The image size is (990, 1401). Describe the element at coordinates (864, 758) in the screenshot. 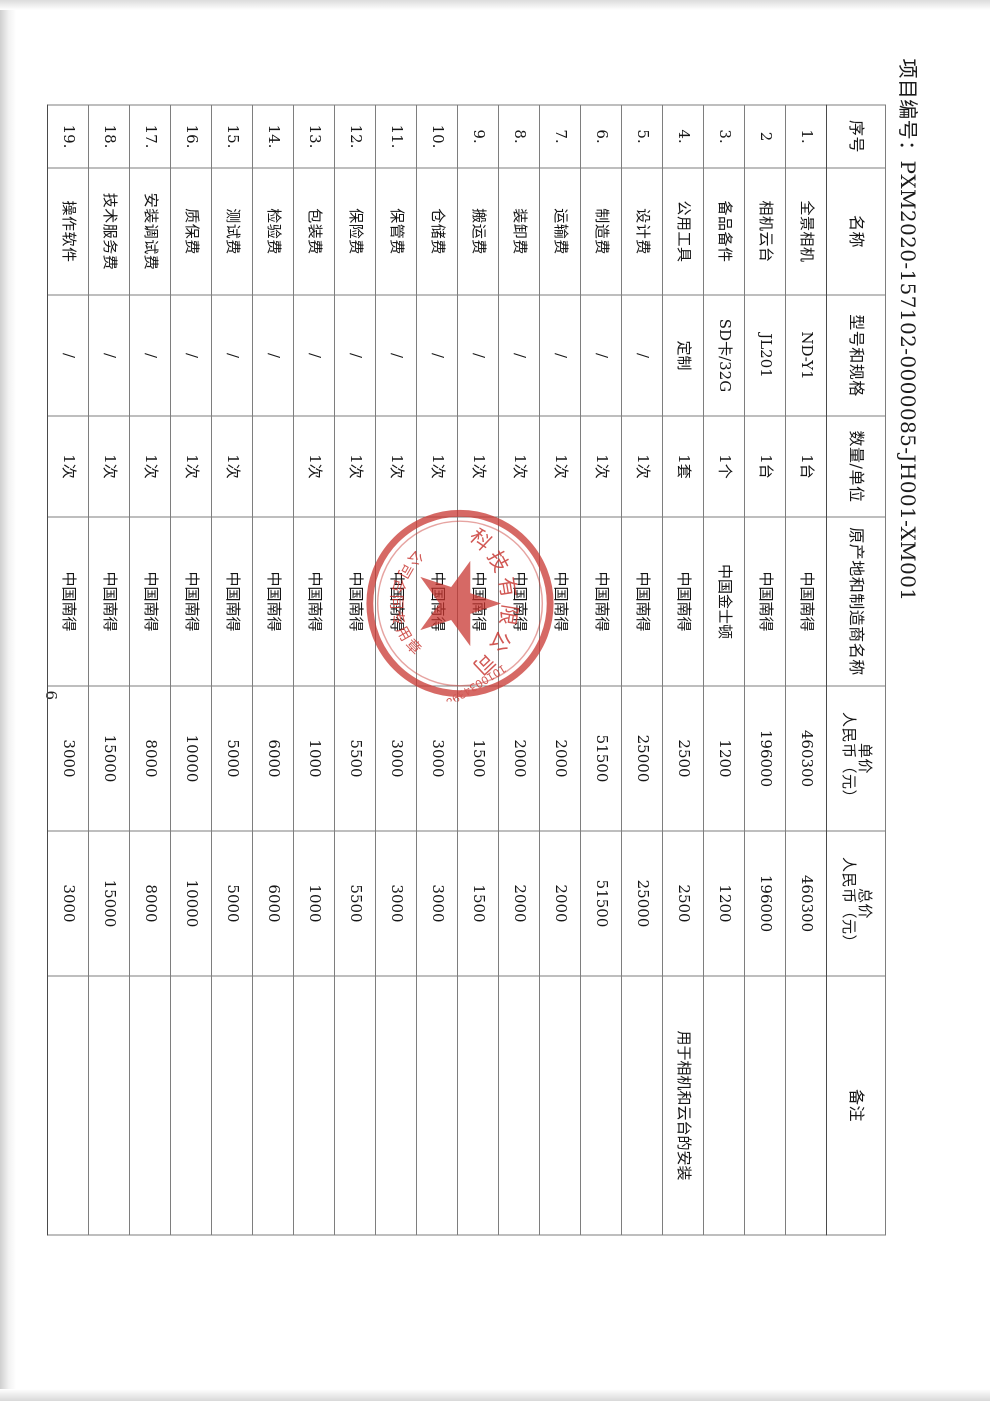

I see `header-unit-price-line1: 单价` at that location.